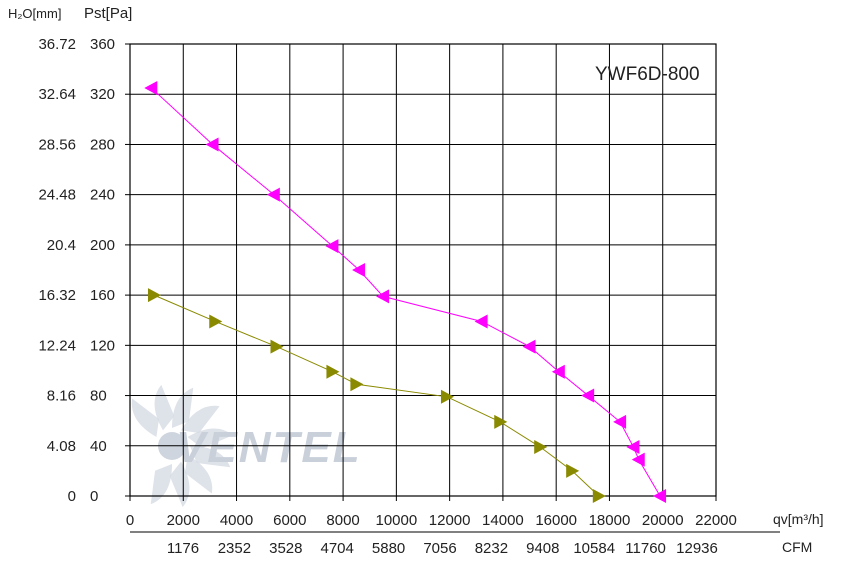 Image resolution: width=846 pixels, height=567 pixels. I want to click on chart-title: YWF6D-800, so click(647, 74).